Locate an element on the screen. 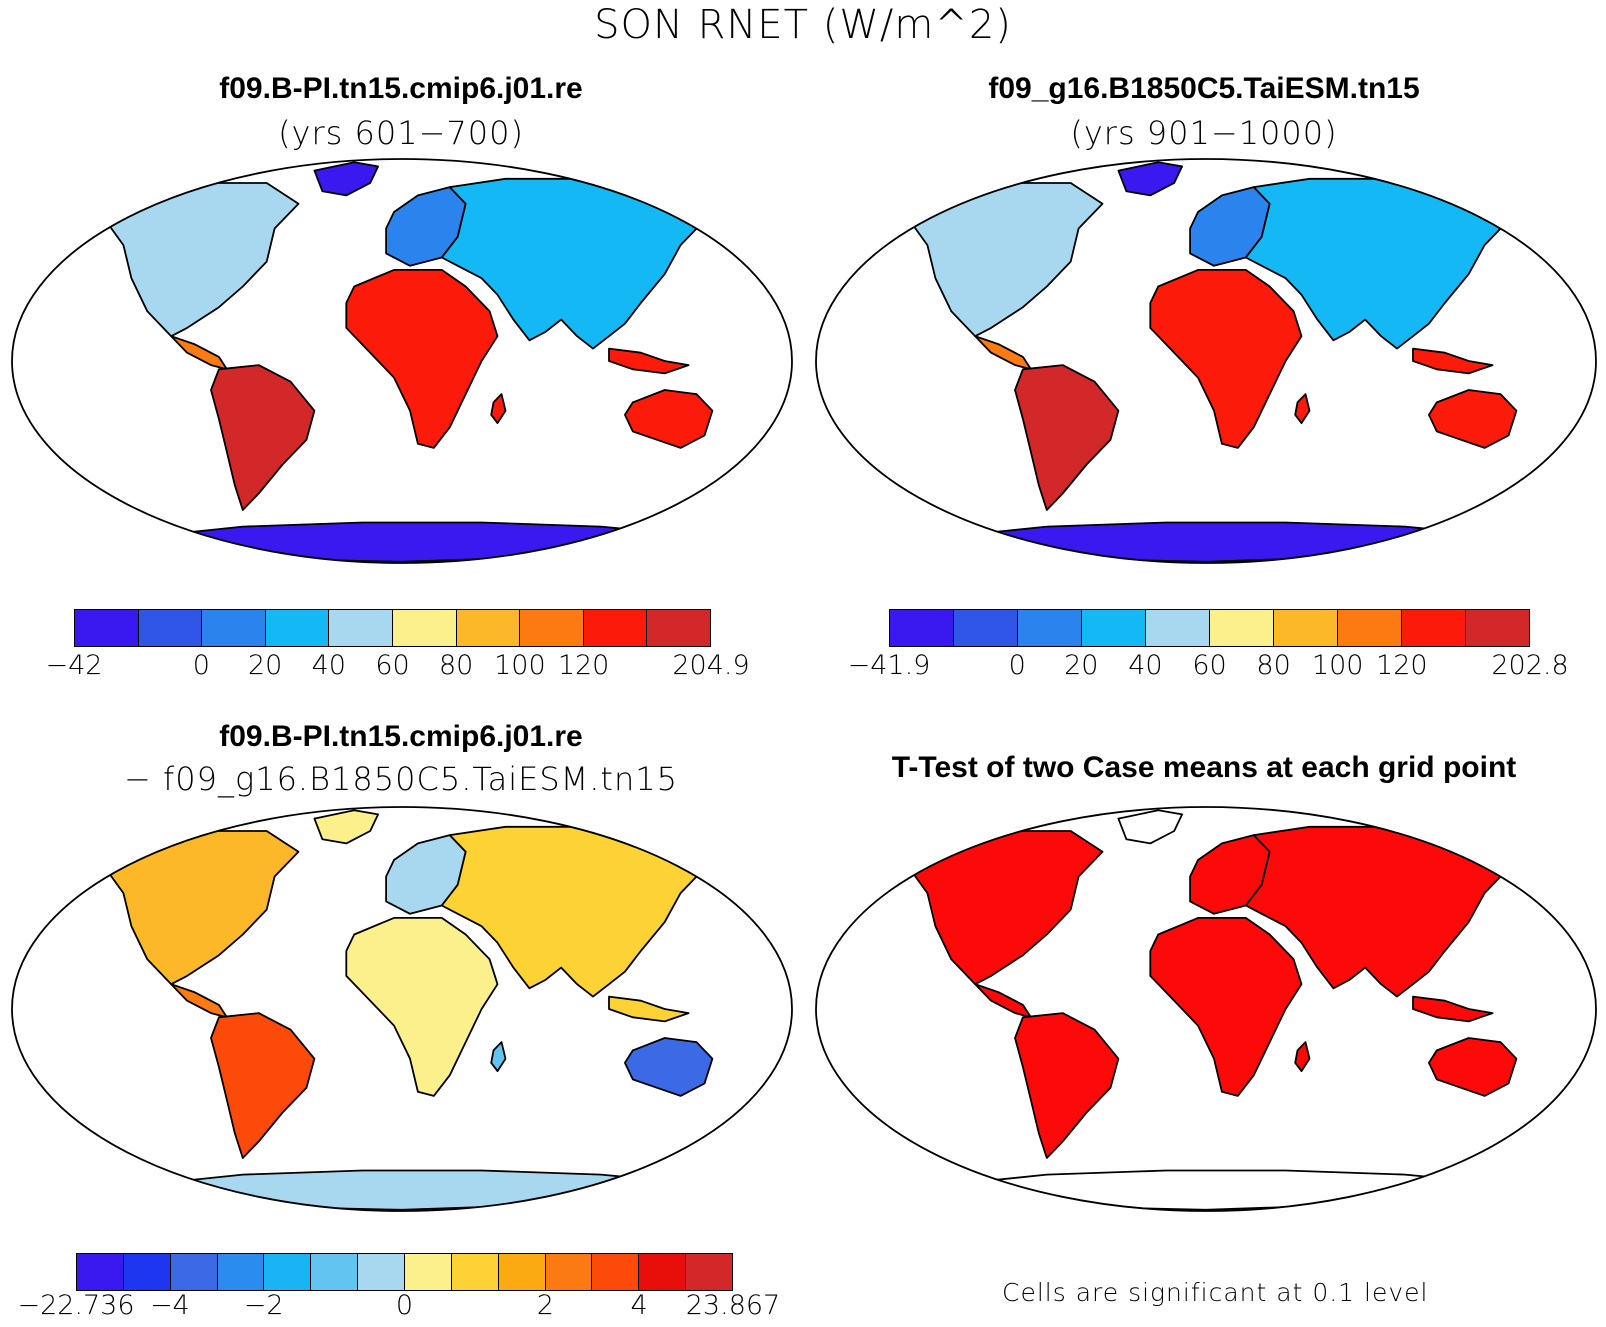 This screenshot has height=1327, width=1606. bl-south-america is located at coordinates (263, 1085).